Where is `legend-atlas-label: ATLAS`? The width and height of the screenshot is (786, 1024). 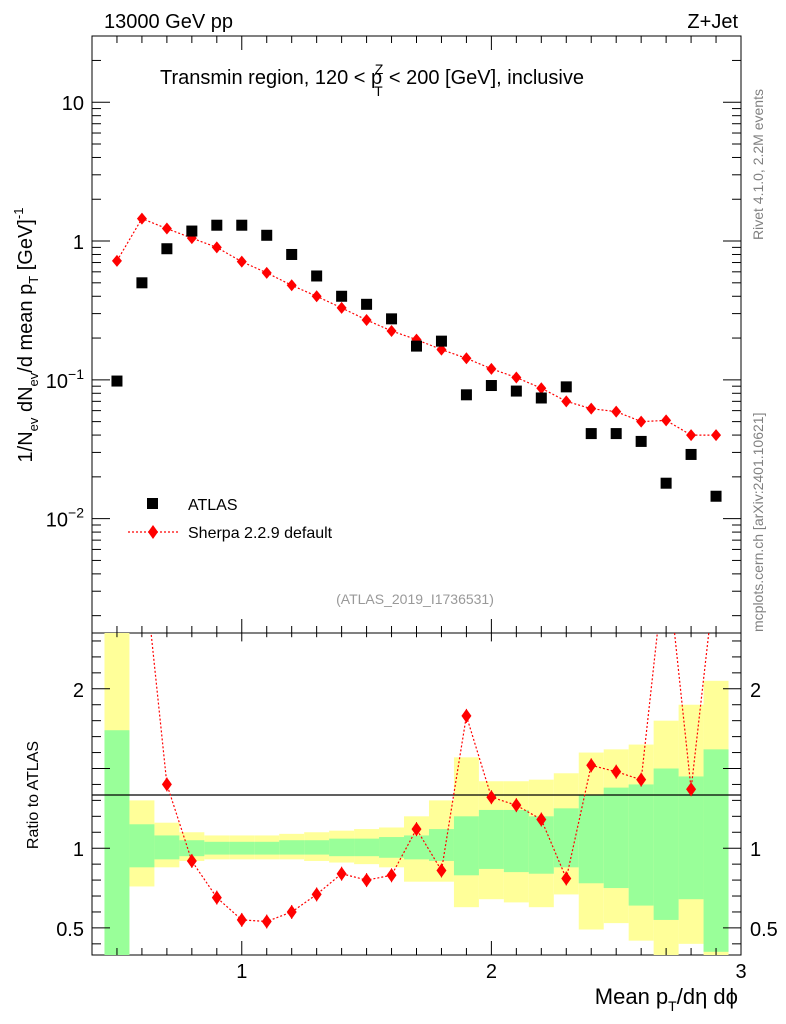 legend-atlas-label: ATLAS is located at coordinates (213, 505).